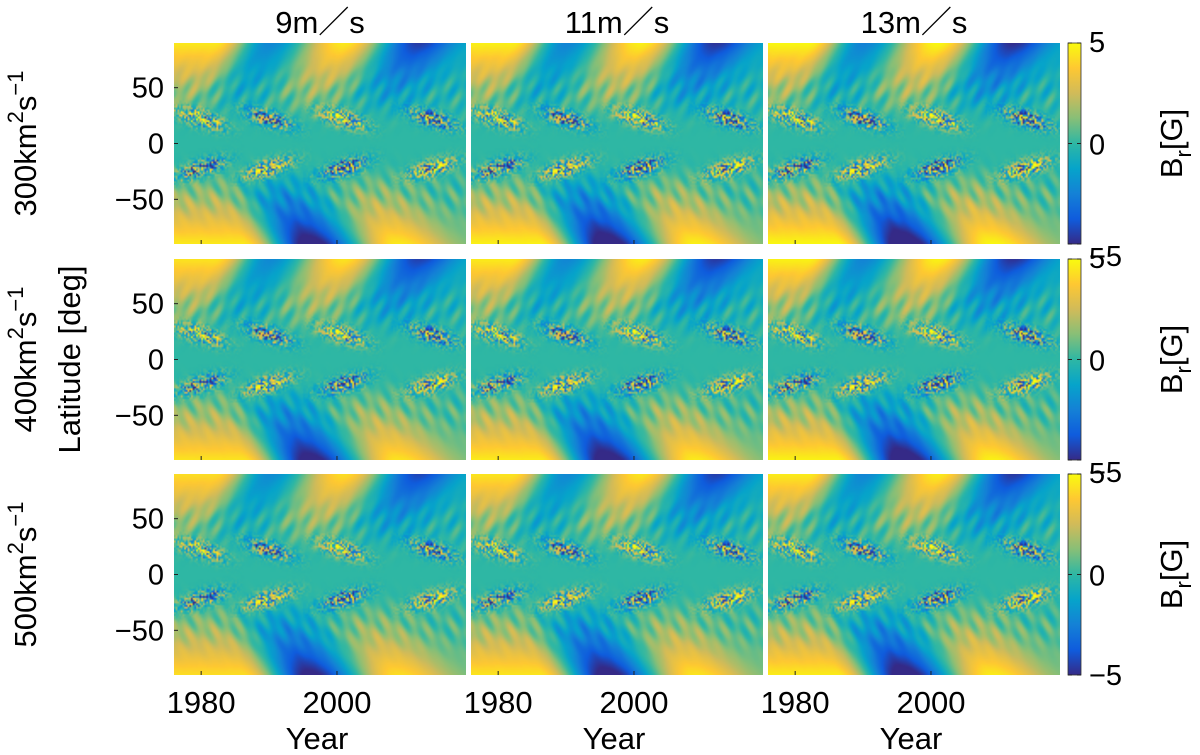  I want to click on column-title: 9m／s, so click(320, 22).